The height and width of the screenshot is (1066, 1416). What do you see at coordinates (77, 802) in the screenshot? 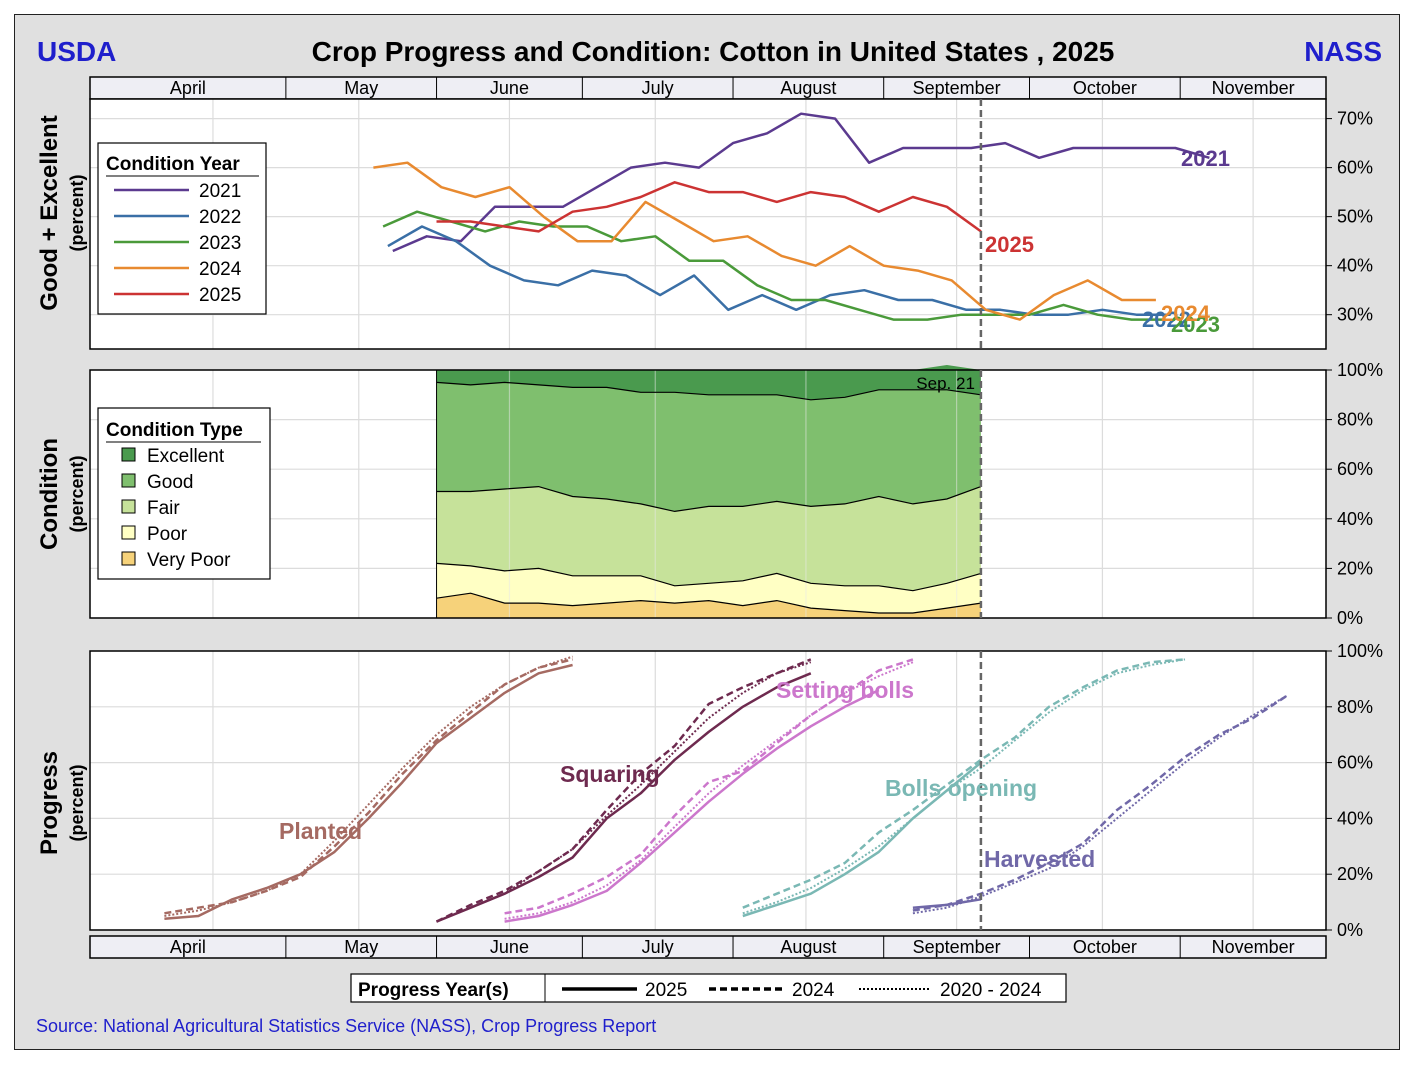
I see `panel3-ysub: (percent)` at bounding box center [77, 802].